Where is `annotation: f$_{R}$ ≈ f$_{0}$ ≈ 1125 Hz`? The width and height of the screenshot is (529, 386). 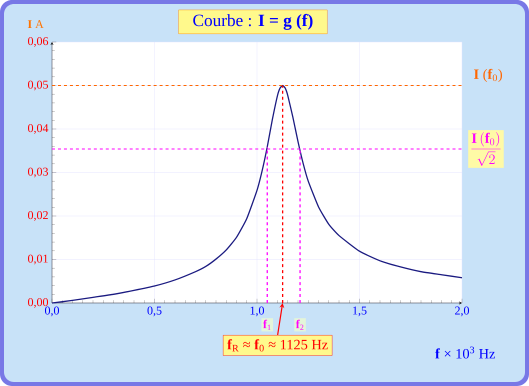 annotation: f$_{R}$ ≈ f$_{0}$ ≈ 1125 Hz is located at coordinates (277, 345).